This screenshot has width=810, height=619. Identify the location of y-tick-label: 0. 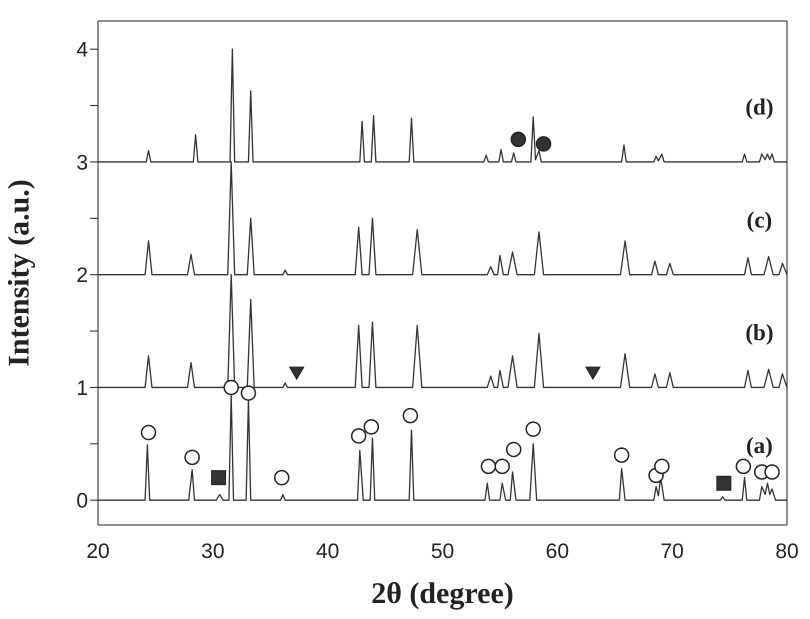
(82, 501).